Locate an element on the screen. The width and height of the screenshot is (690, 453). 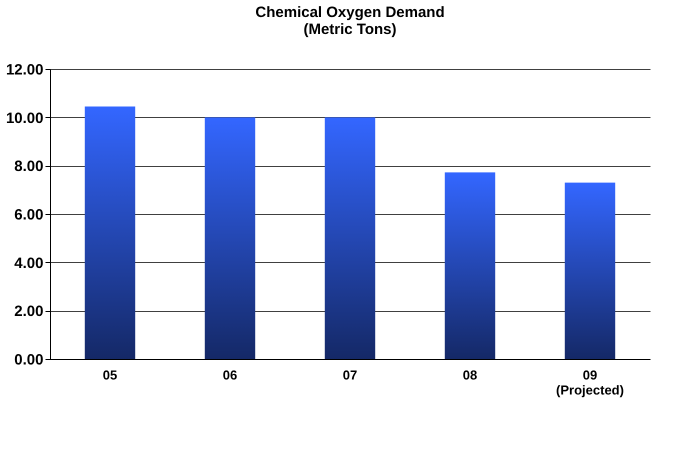
x-tick-label: 08 is located at coordinates (470, 375).